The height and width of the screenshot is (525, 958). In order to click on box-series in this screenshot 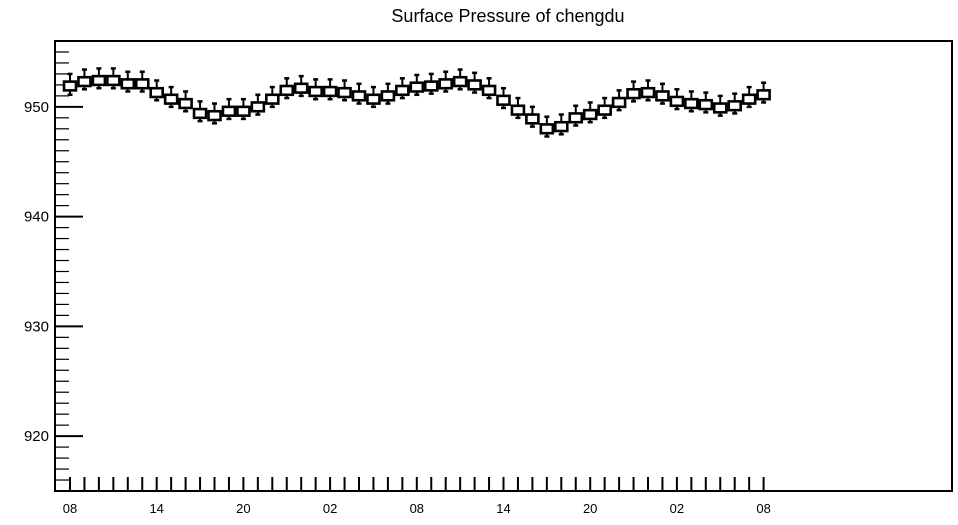, I will do `click(416, 102)`.